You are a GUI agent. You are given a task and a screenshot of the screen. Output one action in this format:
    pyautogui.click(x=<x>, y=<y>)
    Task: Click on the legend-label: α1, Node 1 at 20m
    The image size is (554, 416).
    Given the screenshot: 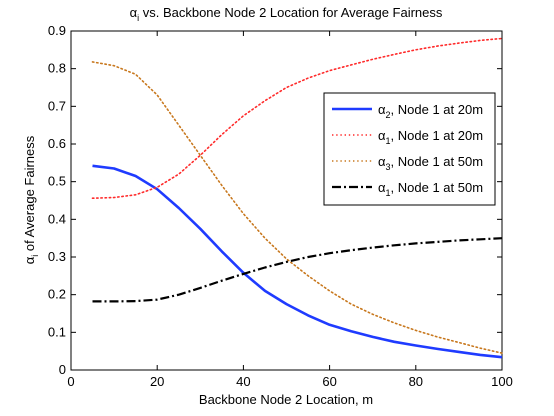 What is the action you would take?
    pyautogui.click(x=430, y=137)
    